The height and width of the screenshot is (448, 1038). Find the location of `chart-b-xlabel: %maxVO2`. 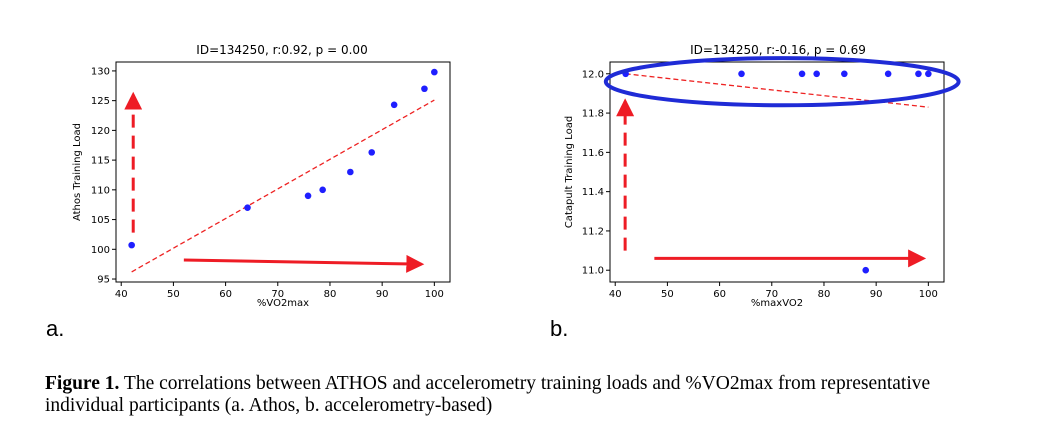

chart-b-xlabel: %maxVO2 is located at coordinates (777, 303).